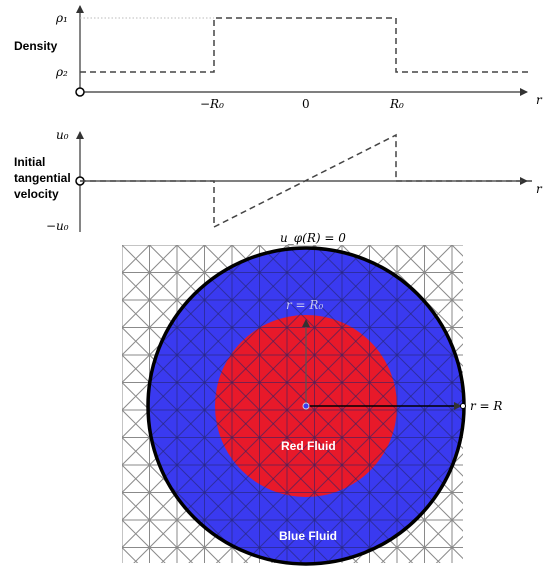 The image size is (558, 572). I want to click on neg-u0-label: −u₀, so click(57, 226).